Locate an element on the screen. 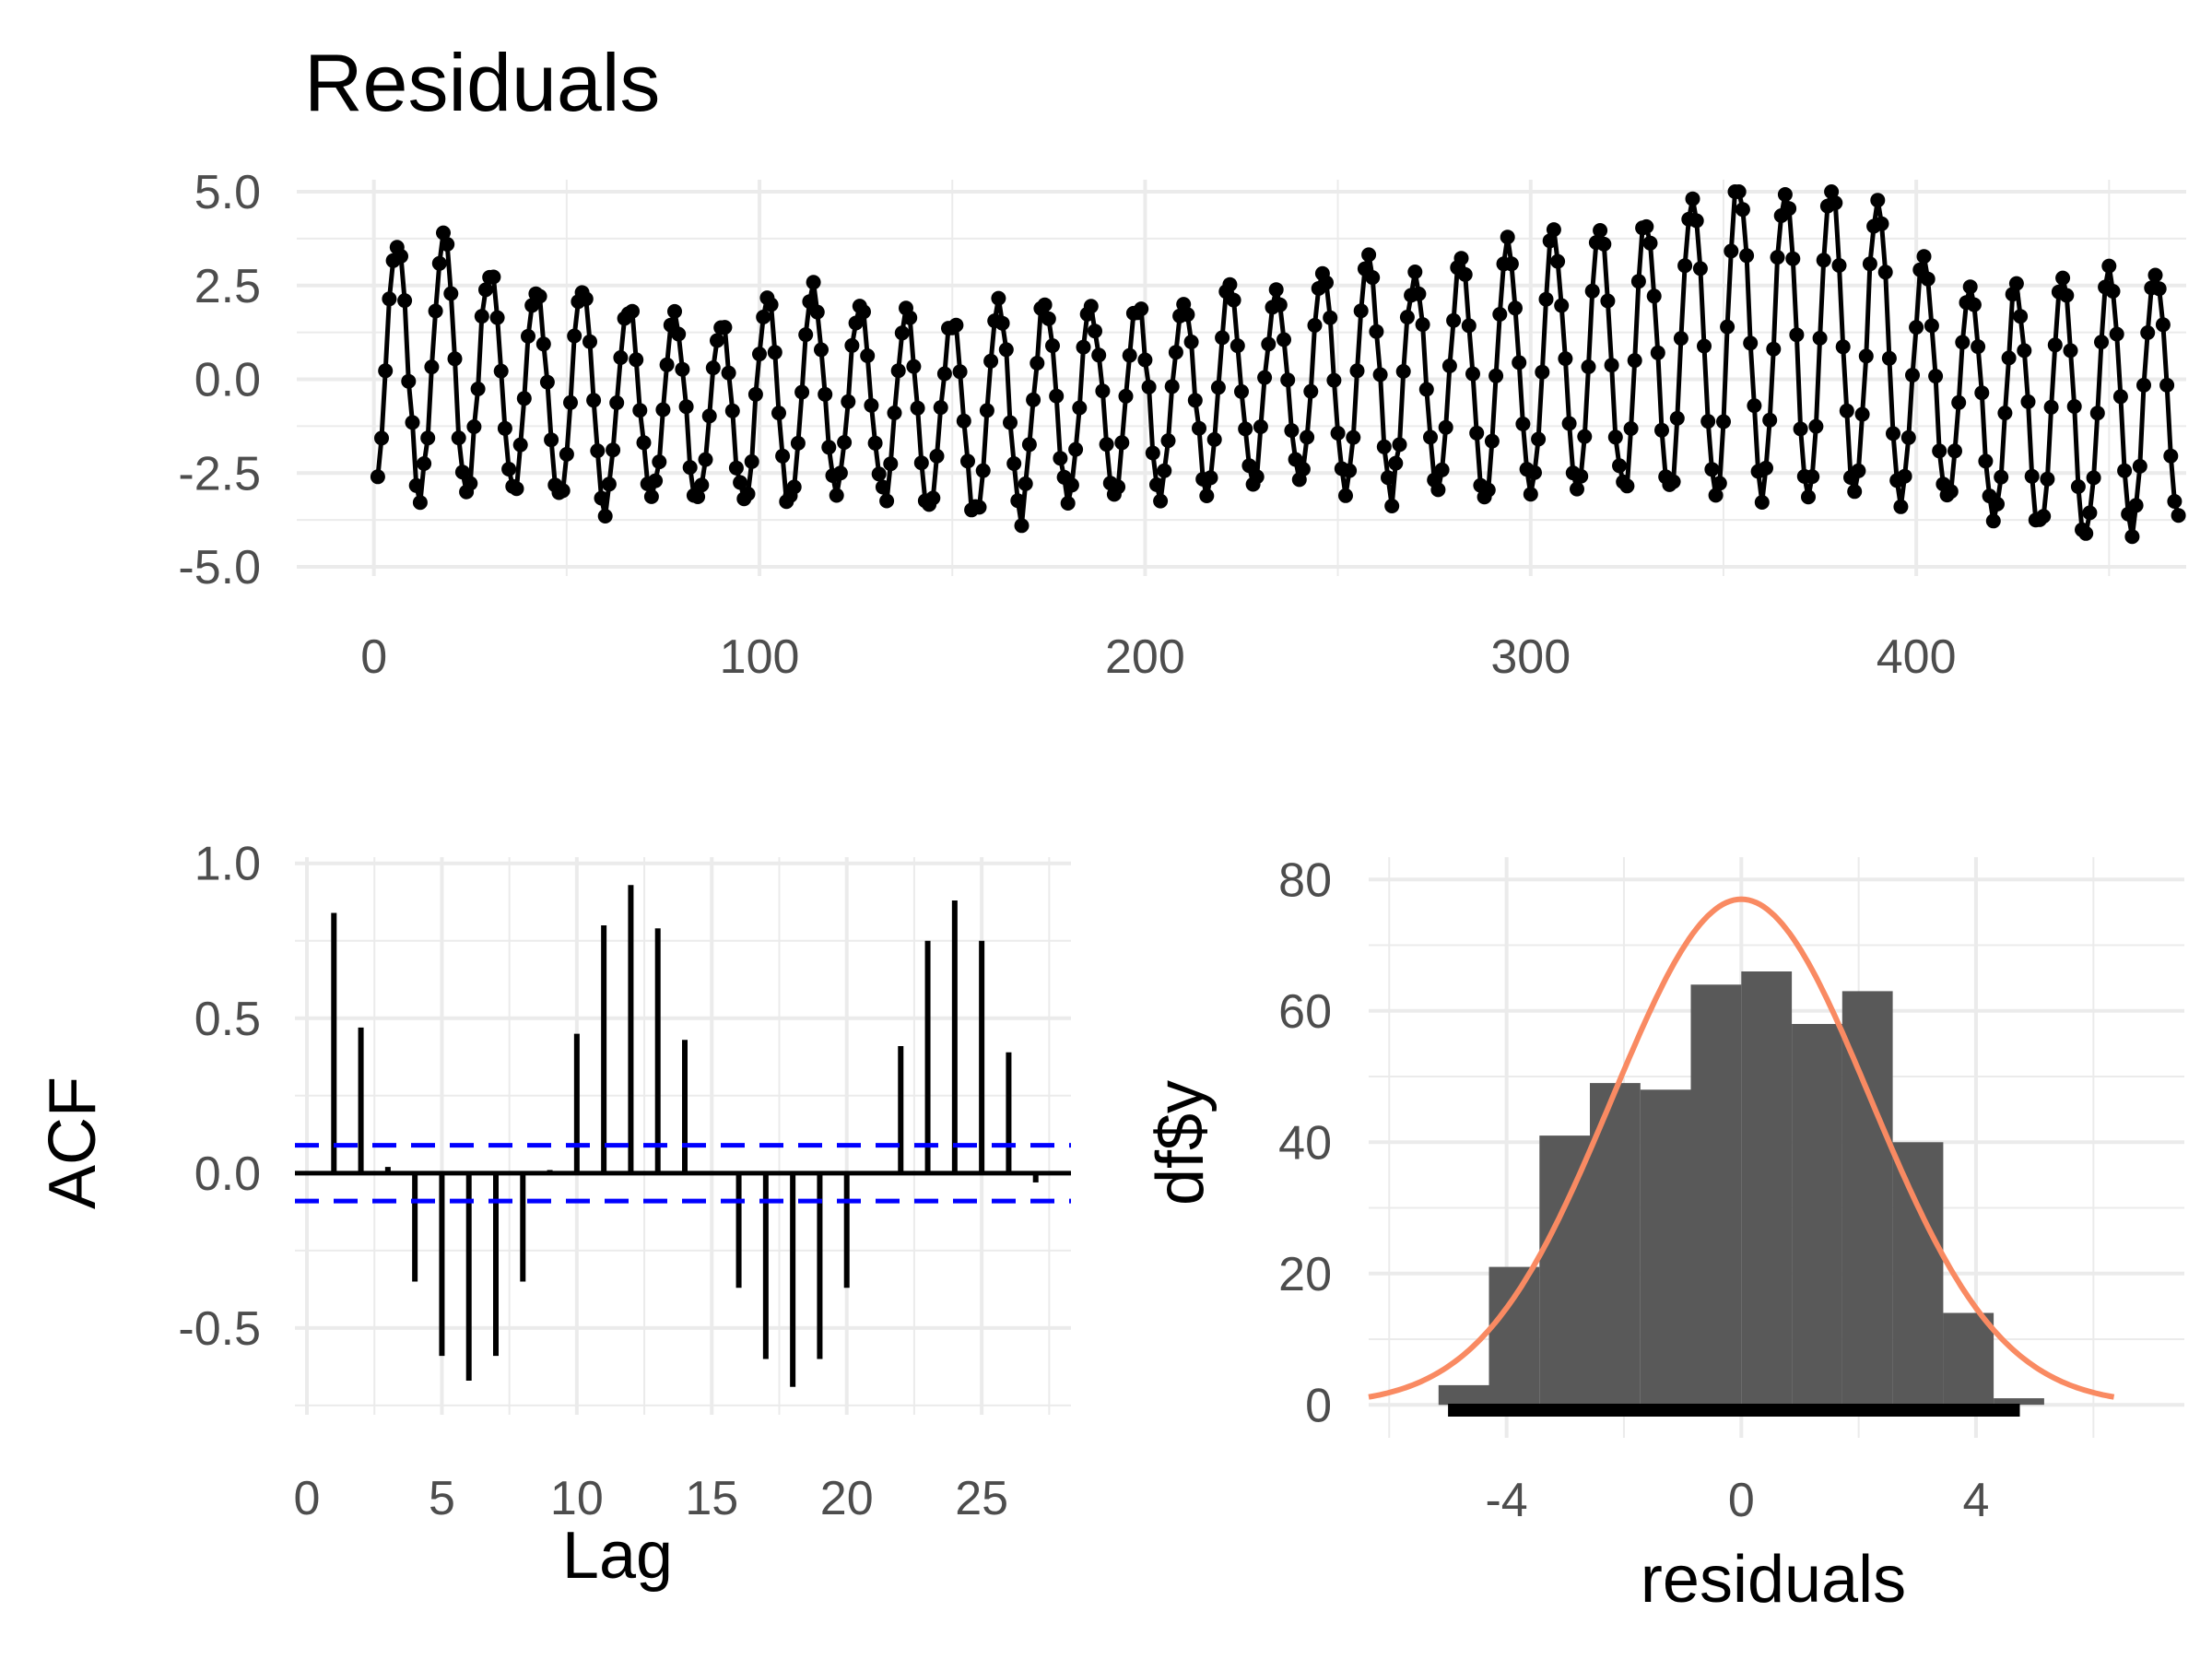  histogram-bar is located at coordinates (1968, 1359).